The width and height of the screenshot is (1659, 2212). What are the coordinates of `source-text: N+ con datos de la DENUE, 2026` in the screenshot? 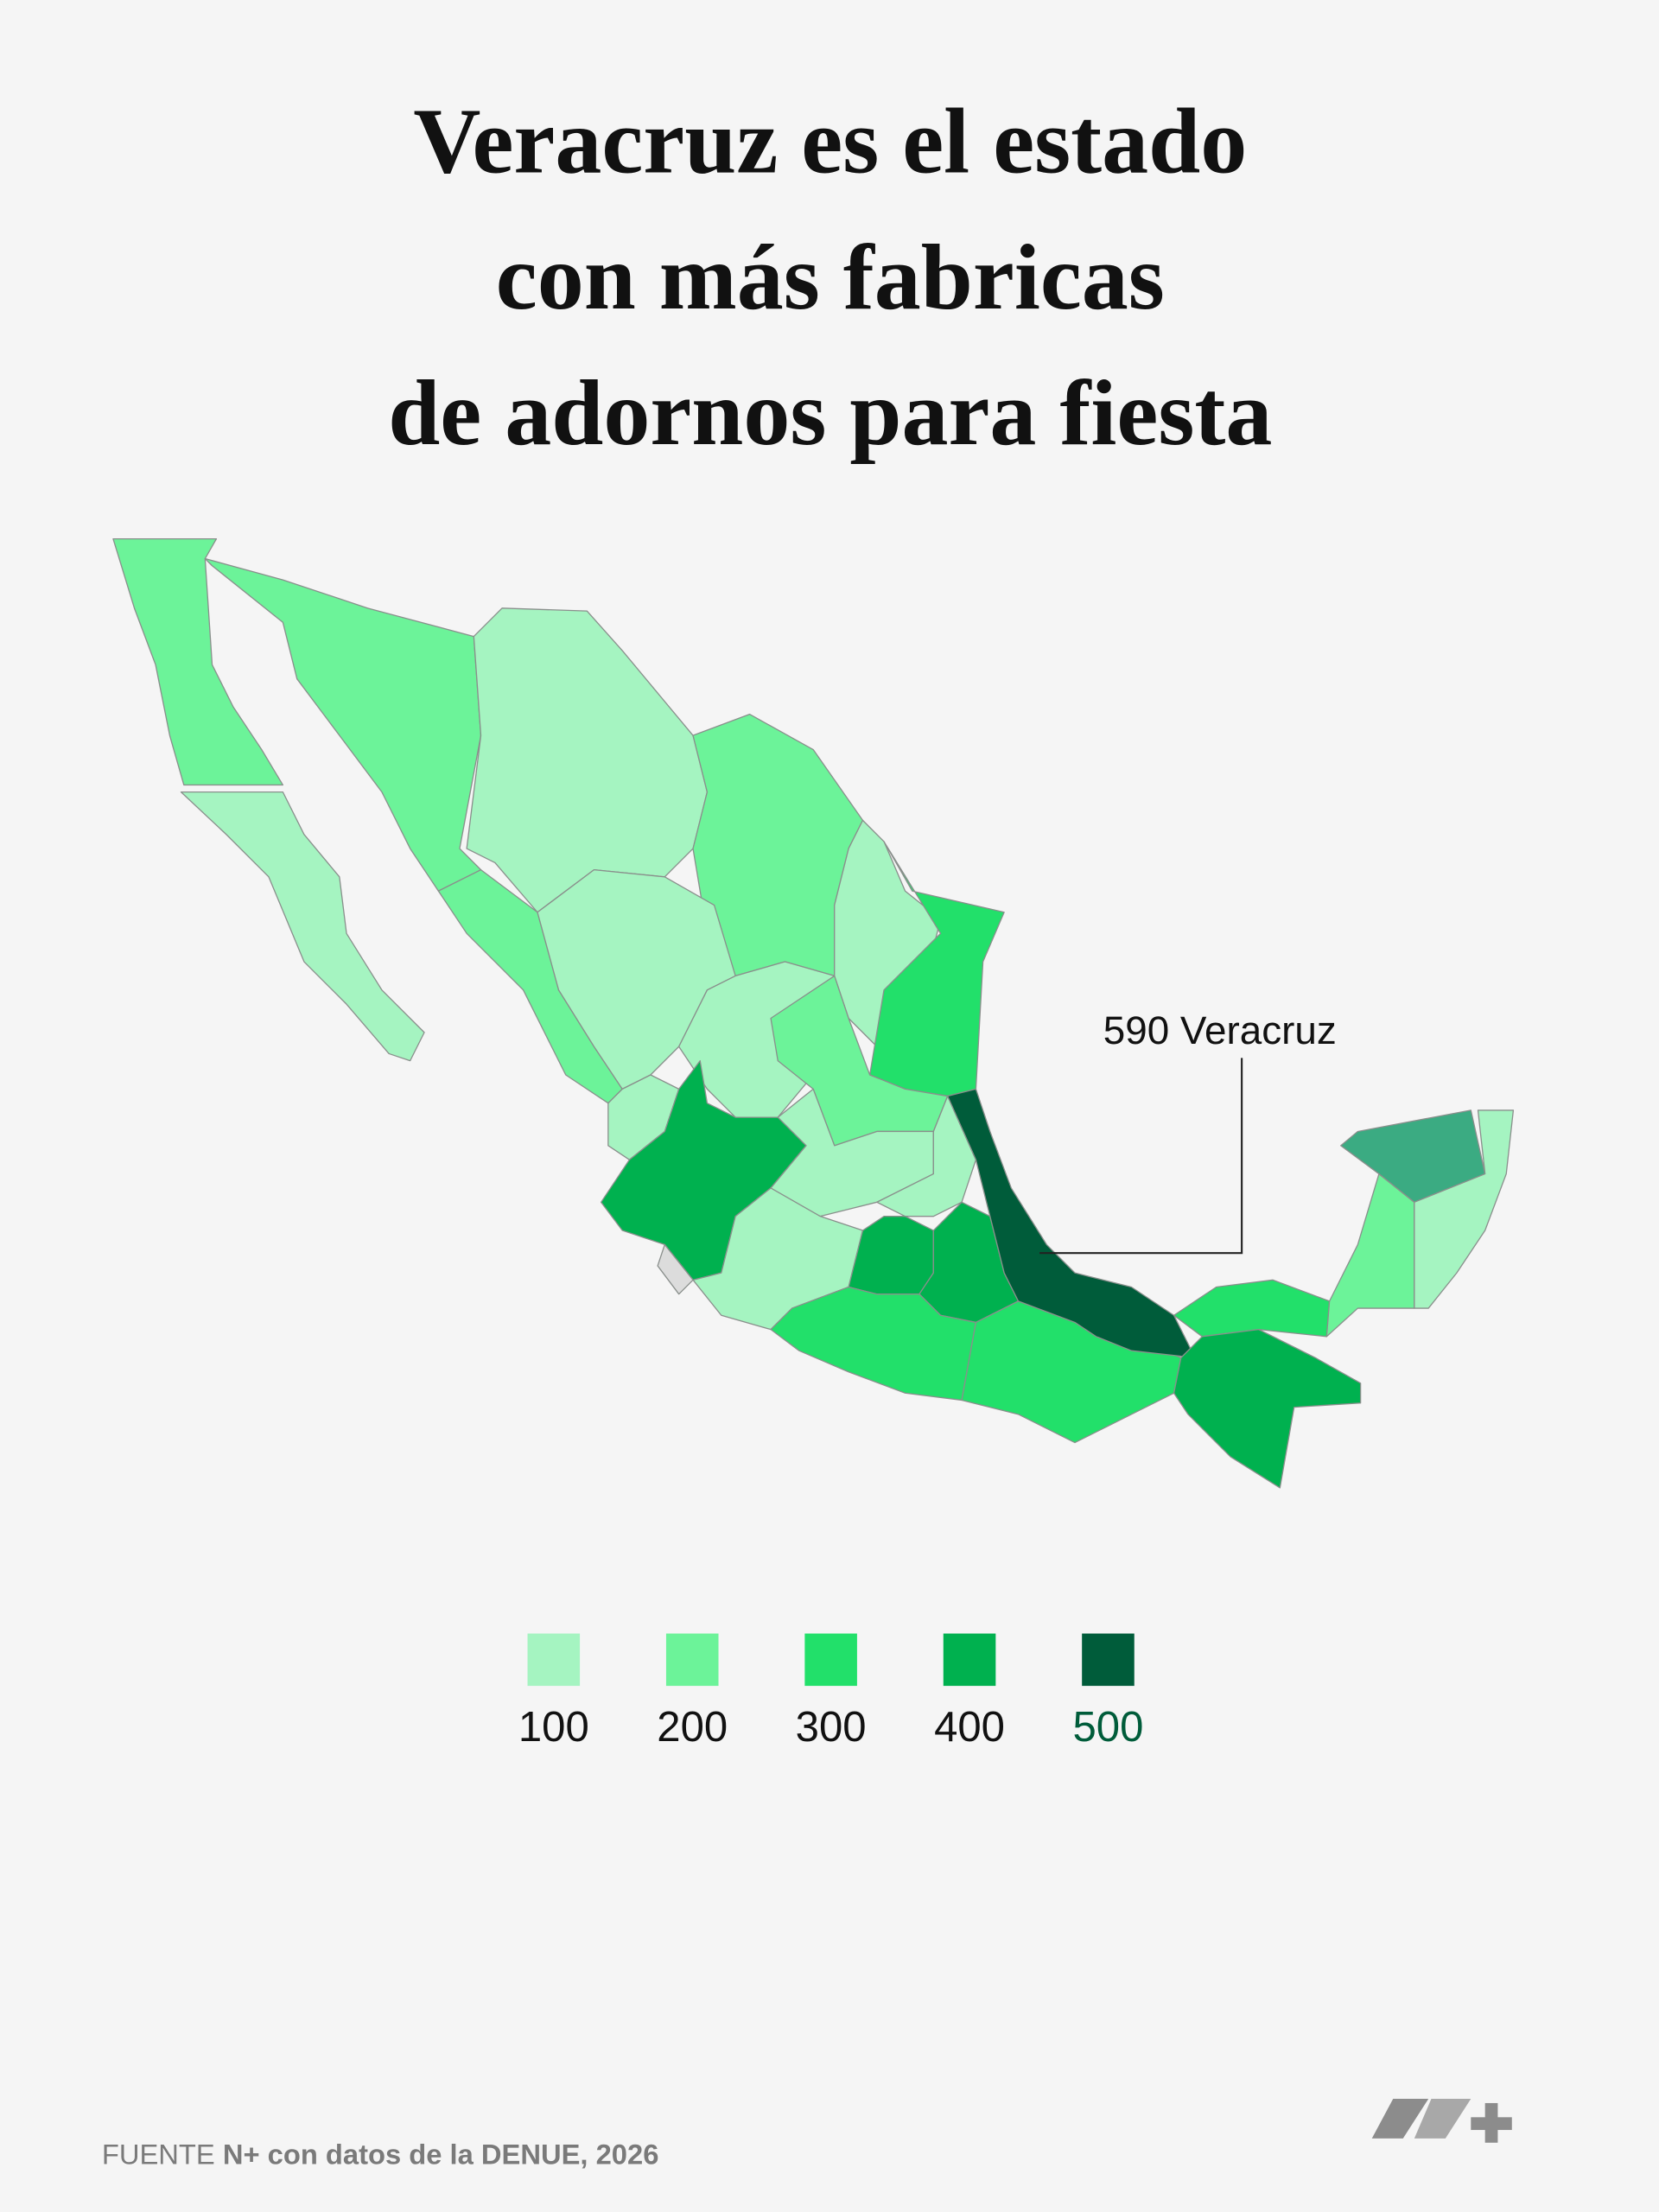 It's located at (441, 2154).